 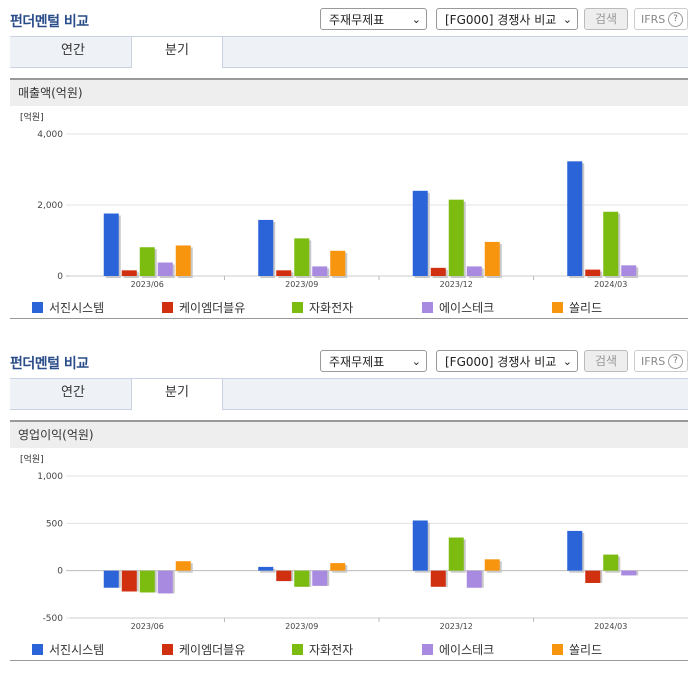 What do you see at coordinates (60, 277) in the screenshot?
I see `y-tick-label: 0` at bounding box center [60, 277].